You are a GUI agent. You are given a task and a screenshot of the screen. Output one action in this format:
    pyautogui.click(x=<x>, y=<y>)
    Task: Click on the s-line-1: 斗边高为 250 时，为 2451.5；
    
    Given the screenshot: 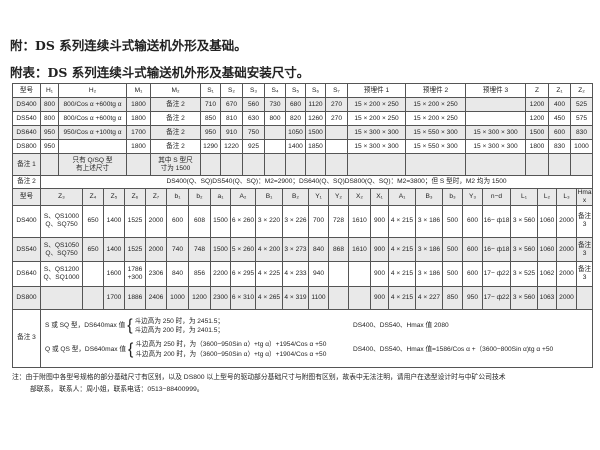 What is the action you would take?
    pyautogui.click(x=179, y=321)
    